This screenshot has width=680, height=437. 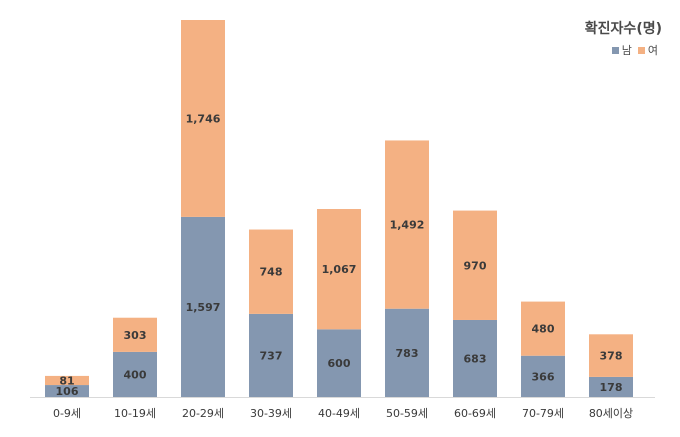 I want to click on x-tick-label-7: 70-79세, so click(x=543, y=413).